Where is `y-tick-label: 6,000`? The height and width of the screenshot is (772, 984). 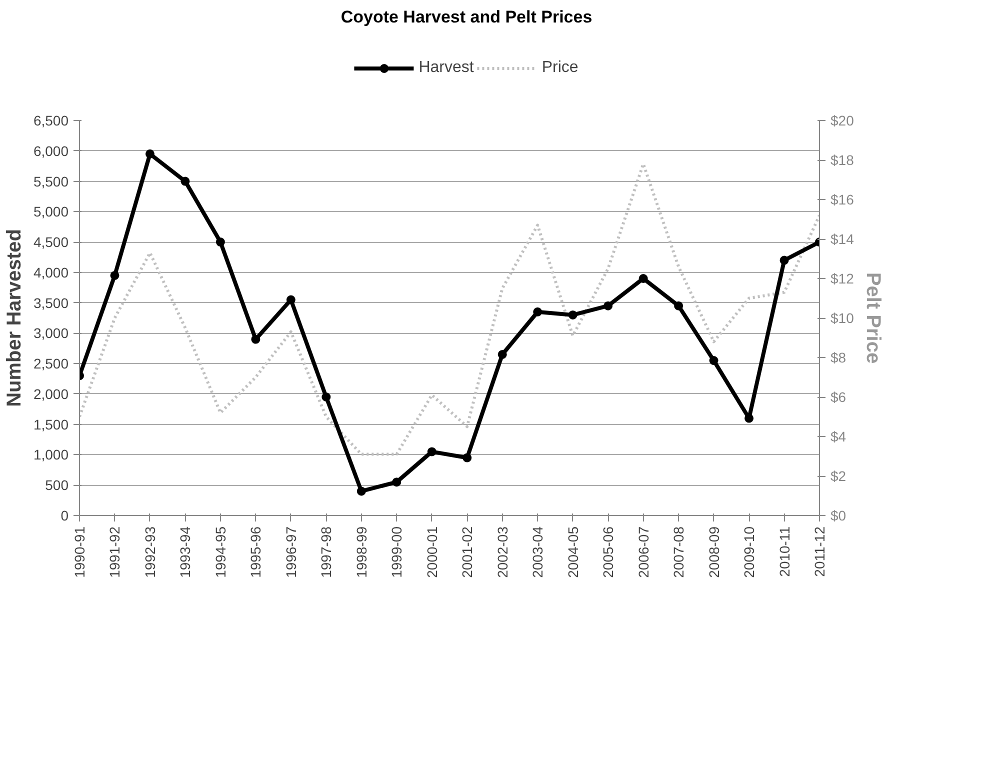 y-tick-label: 6,000 is located at coordinates (51, 150).